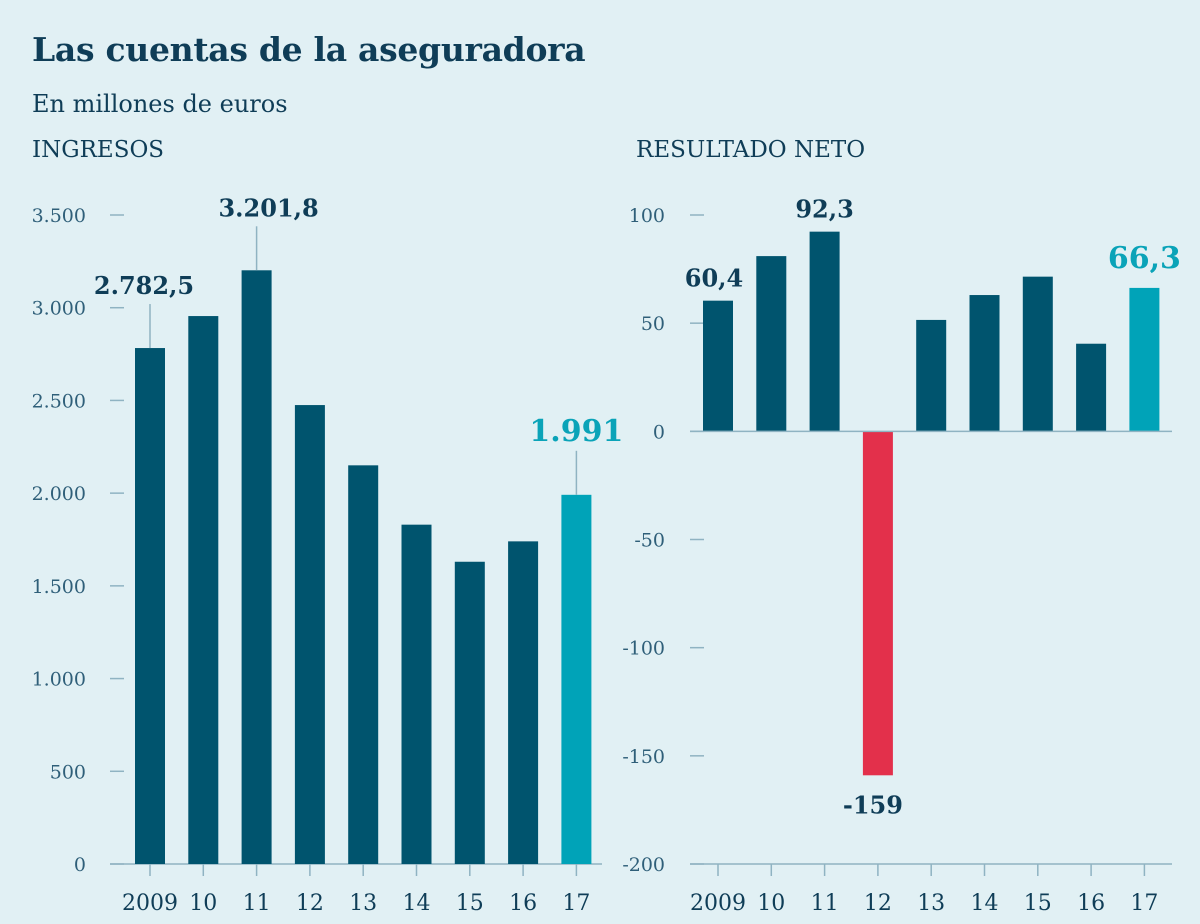 The image size is (1200, 924). Describe the element at coordinates (144, 285) in the screenshot. I see `data-label: 2.782,5` at that location.